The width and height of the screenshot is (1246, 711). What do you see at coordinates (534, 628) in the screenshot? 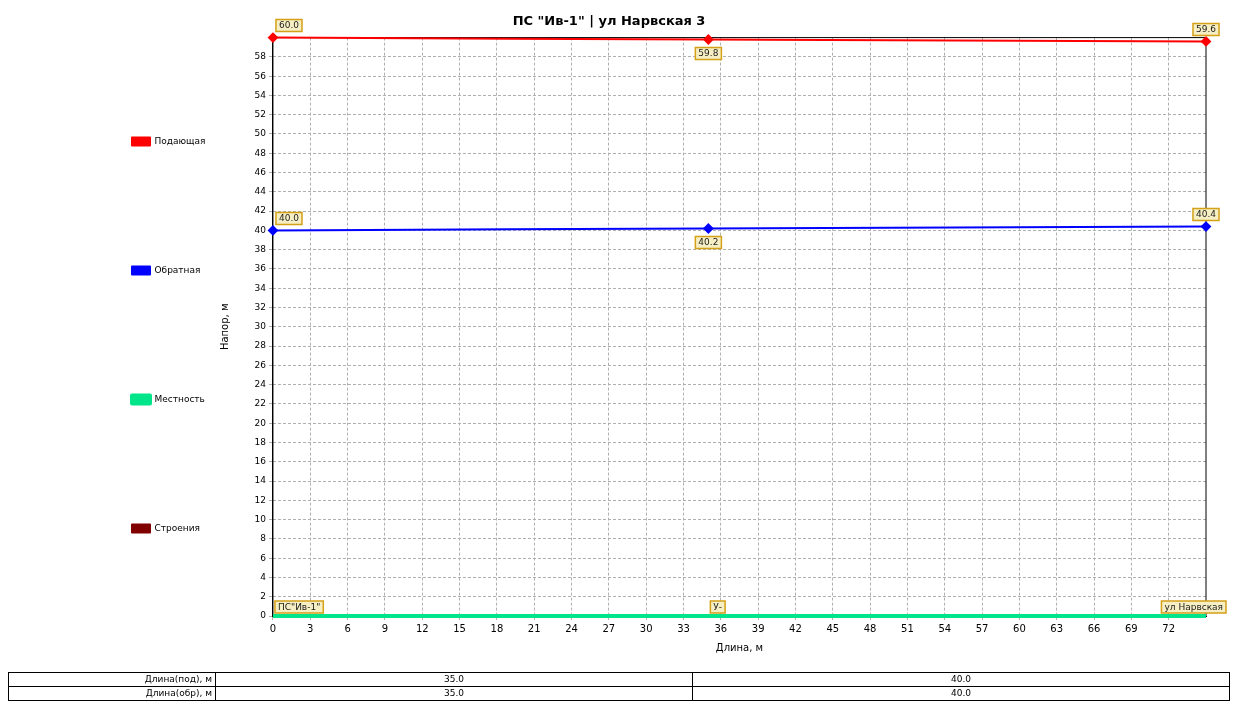
I see `x-tick-label: 21` at bounding box center [534, 628].